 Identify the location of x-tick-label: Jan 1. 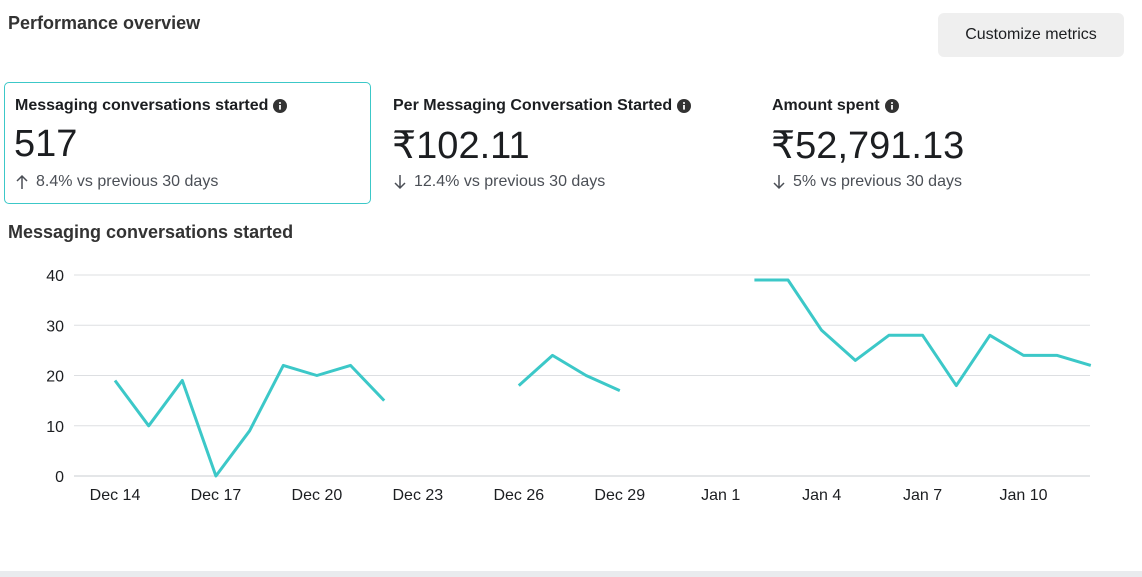
(720, 495).